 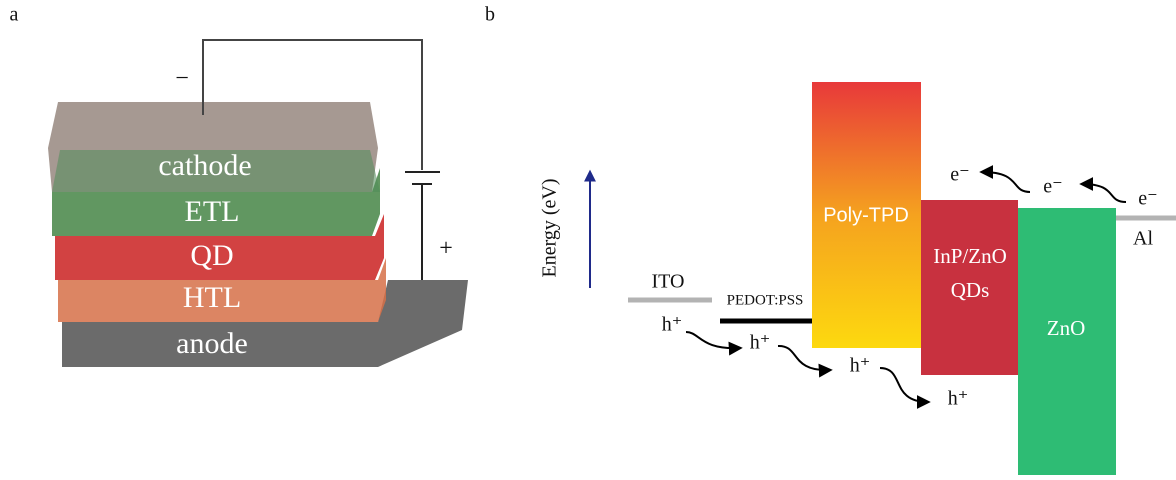 I want to click on block-label: ZnO, so click(x=1066, y=328).